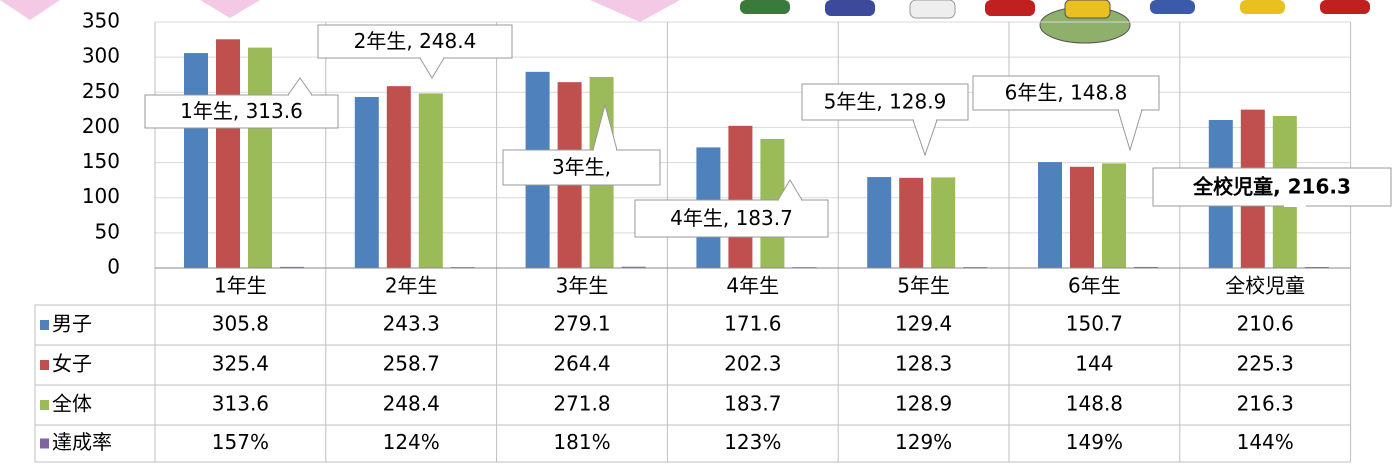 Image resolution: width=1397 pixels, height=466 pixels. What do you see at coordinates (101, 56) in the screenshot?
I see `y-tick-label: 300` at bounding box center [101, 56].